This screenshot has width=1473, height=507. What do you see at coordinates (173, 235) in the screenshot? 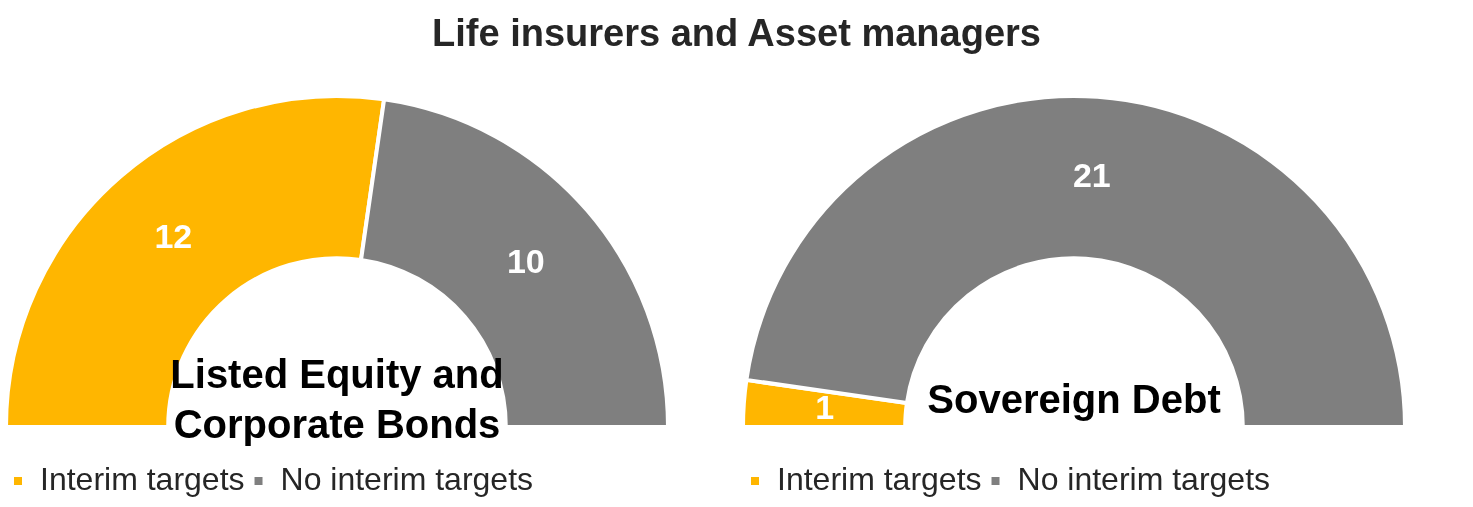
I see `data-label: 12` at bounding box center [173, 235].